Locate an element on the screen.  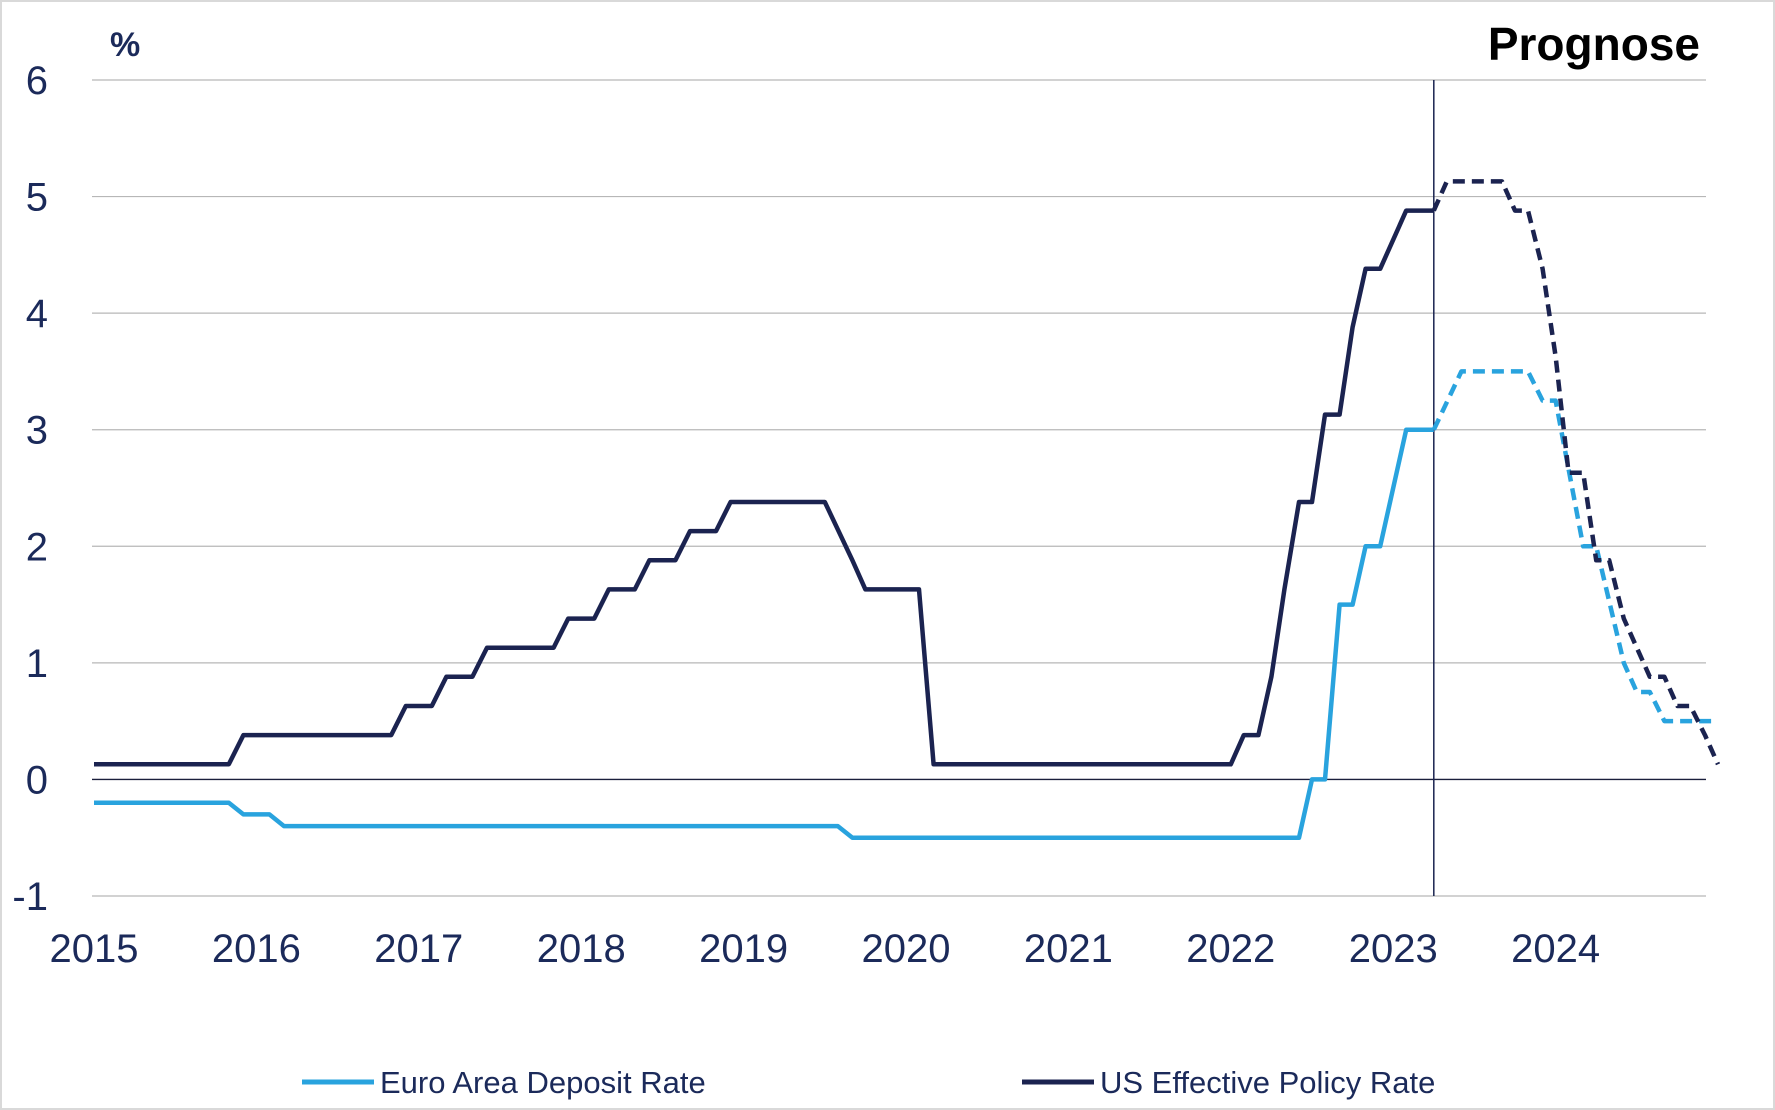
series-euro-forecast is located at coordinates (1574, 546).